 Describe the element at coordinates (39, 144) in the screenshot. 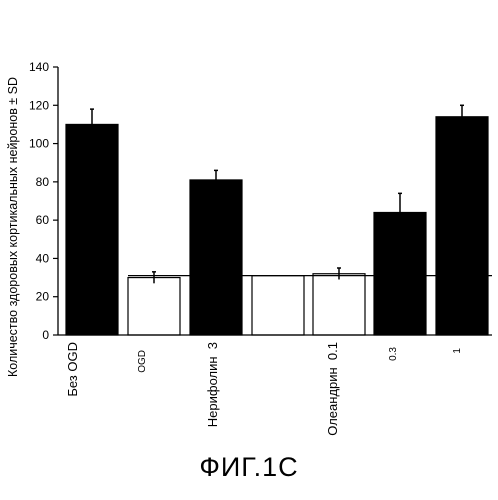

I see `y-tick-label: 100` at that location.